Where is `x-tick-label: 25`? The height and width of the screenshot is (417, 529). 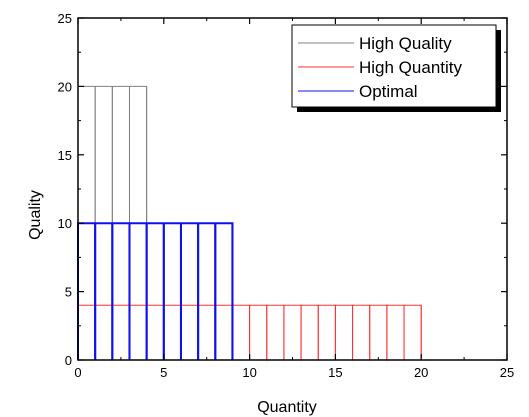
x-tick-label: 25 is located at coordinates (507, 372).